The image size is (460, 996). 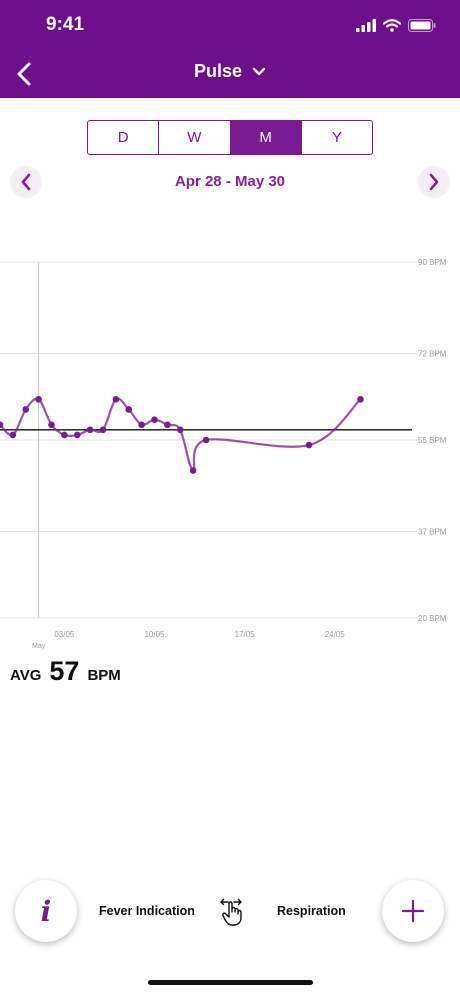 I want to click on avg-value: 57, so click(x=64, y=671).